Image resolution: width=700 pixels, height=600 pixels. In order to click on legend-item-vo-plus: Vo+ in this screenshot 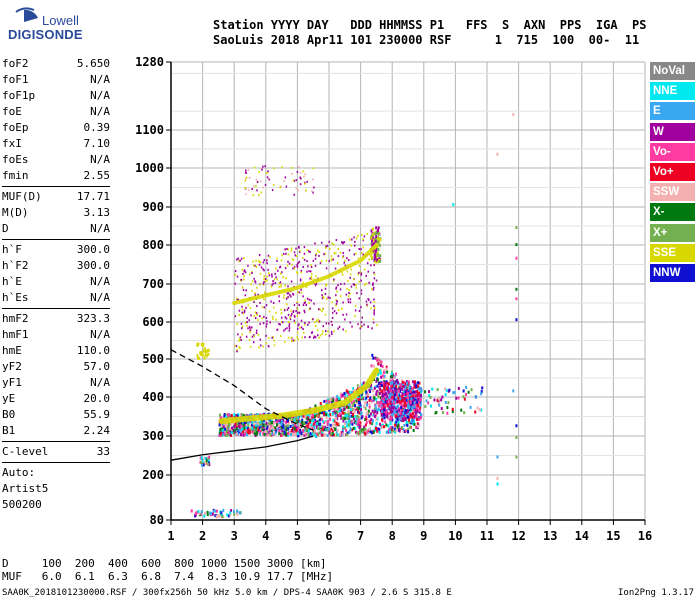, I will do `click(672, 171)`.